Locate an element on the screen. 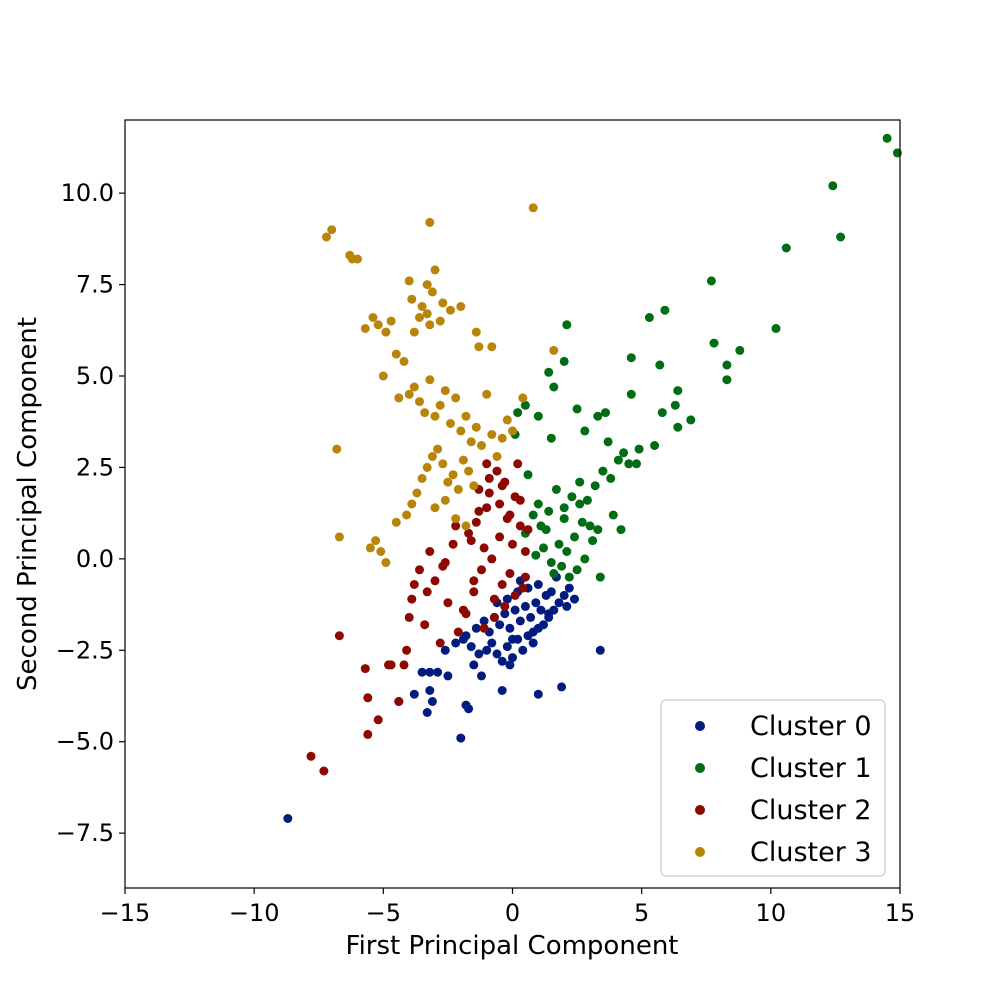 Image resolution: width=1000 pixels, height=1000 pixels. y-tick-label: −2.5 is located at coordinates (85, 650).